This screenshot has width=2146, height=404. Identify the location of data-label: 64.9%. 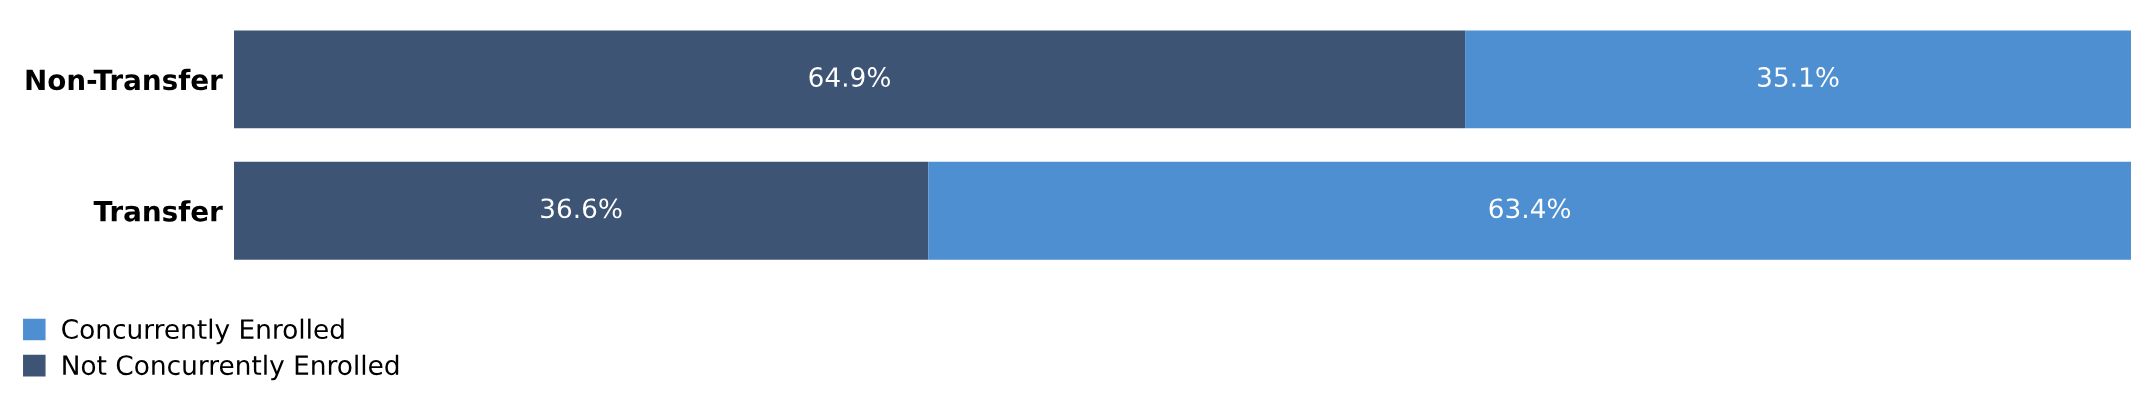
(849, 77).